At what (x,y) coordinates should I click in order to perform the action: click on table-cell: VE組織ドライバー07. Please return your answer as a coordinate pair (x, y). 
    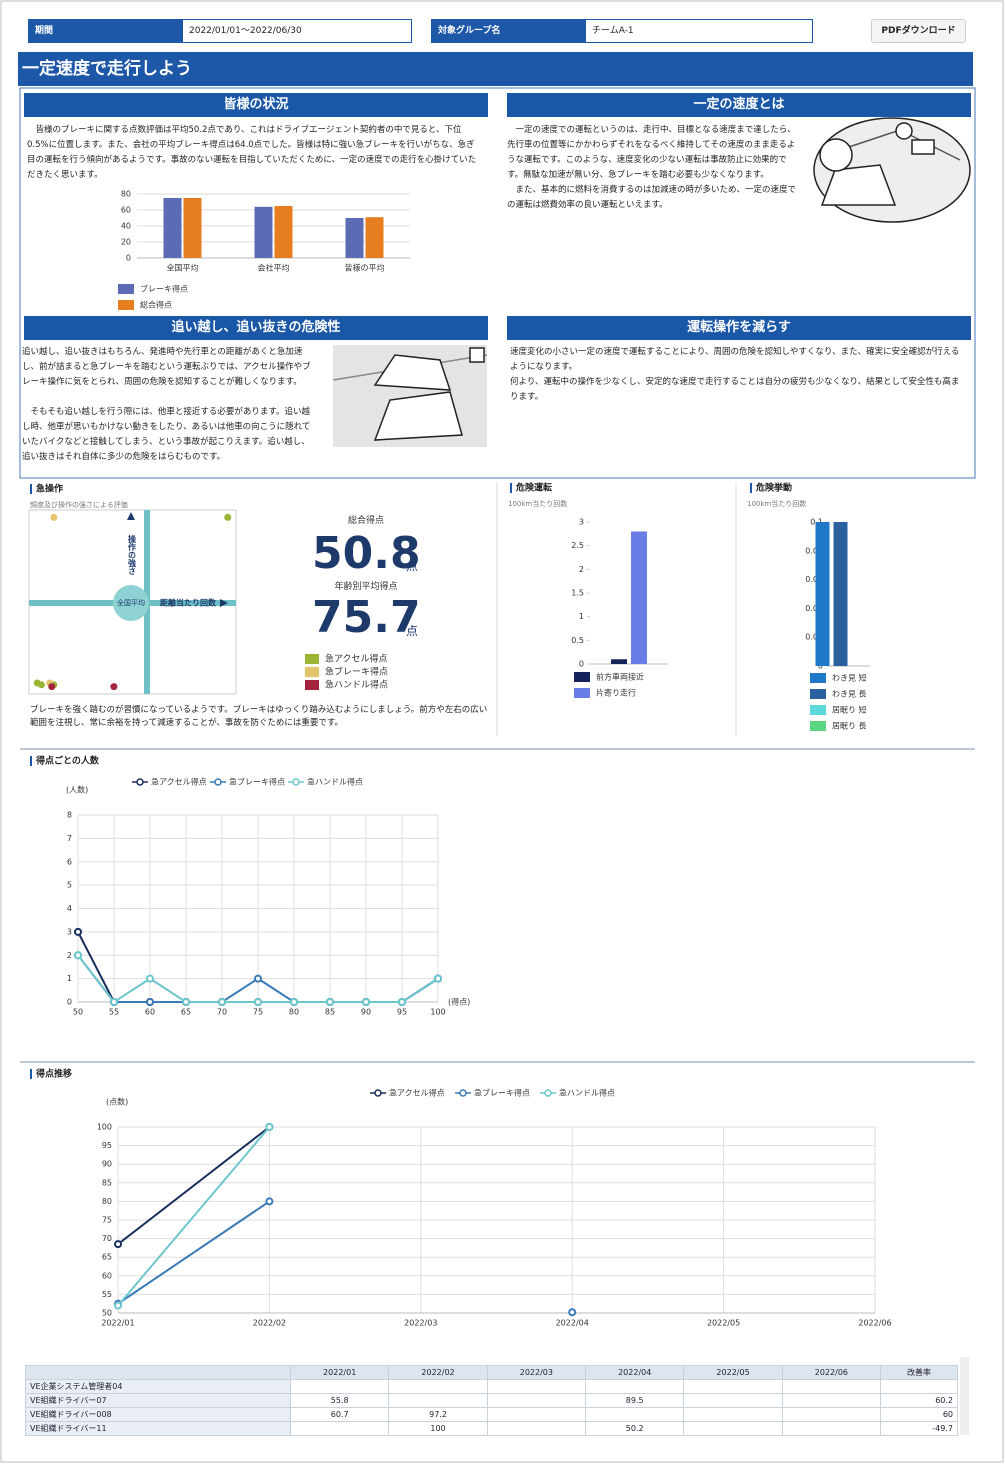
    Looking at the image, I should click on (158, 1400).